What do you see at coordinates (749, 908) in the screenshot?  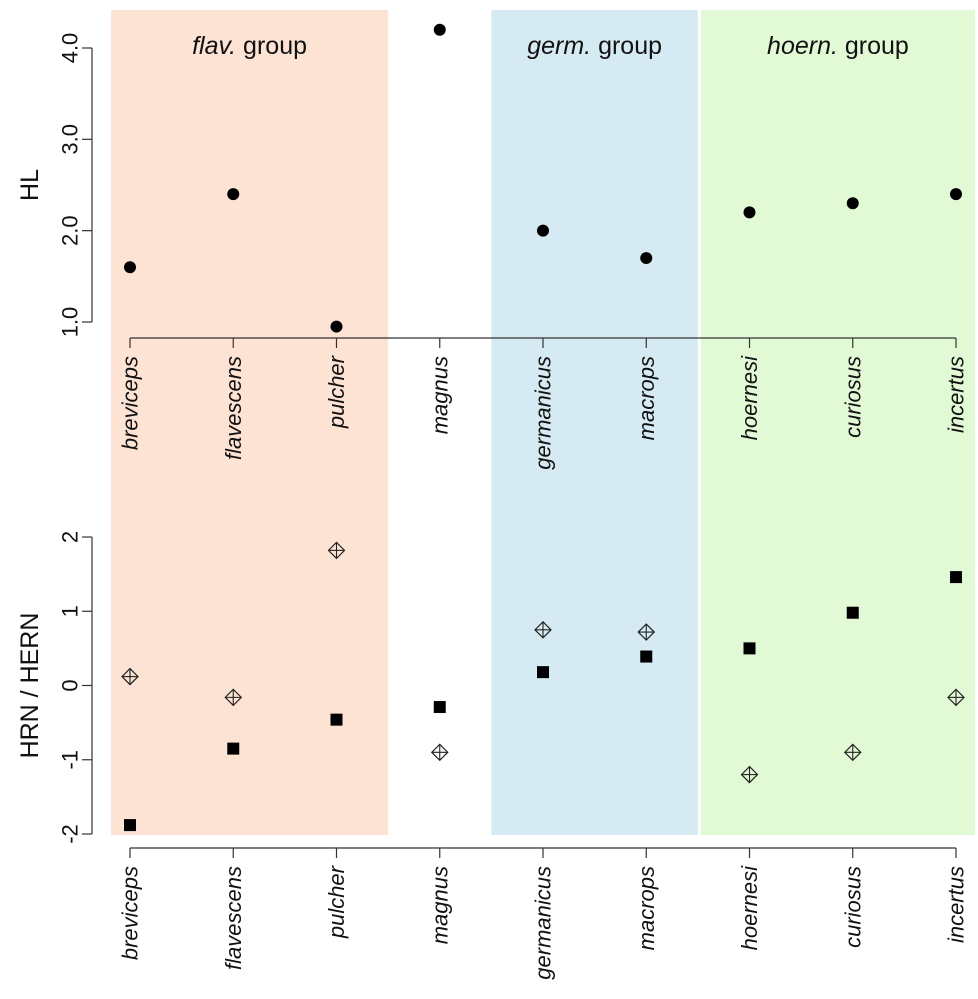 I see `hrn-x-tick-label: hoernesi` at bounding box center [749, 908].